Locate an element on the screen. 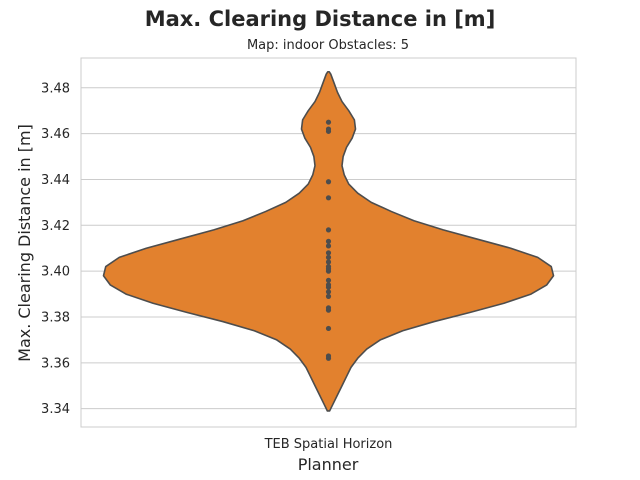  y-tick-label: 3.40 is located at coordinates (55, 272).